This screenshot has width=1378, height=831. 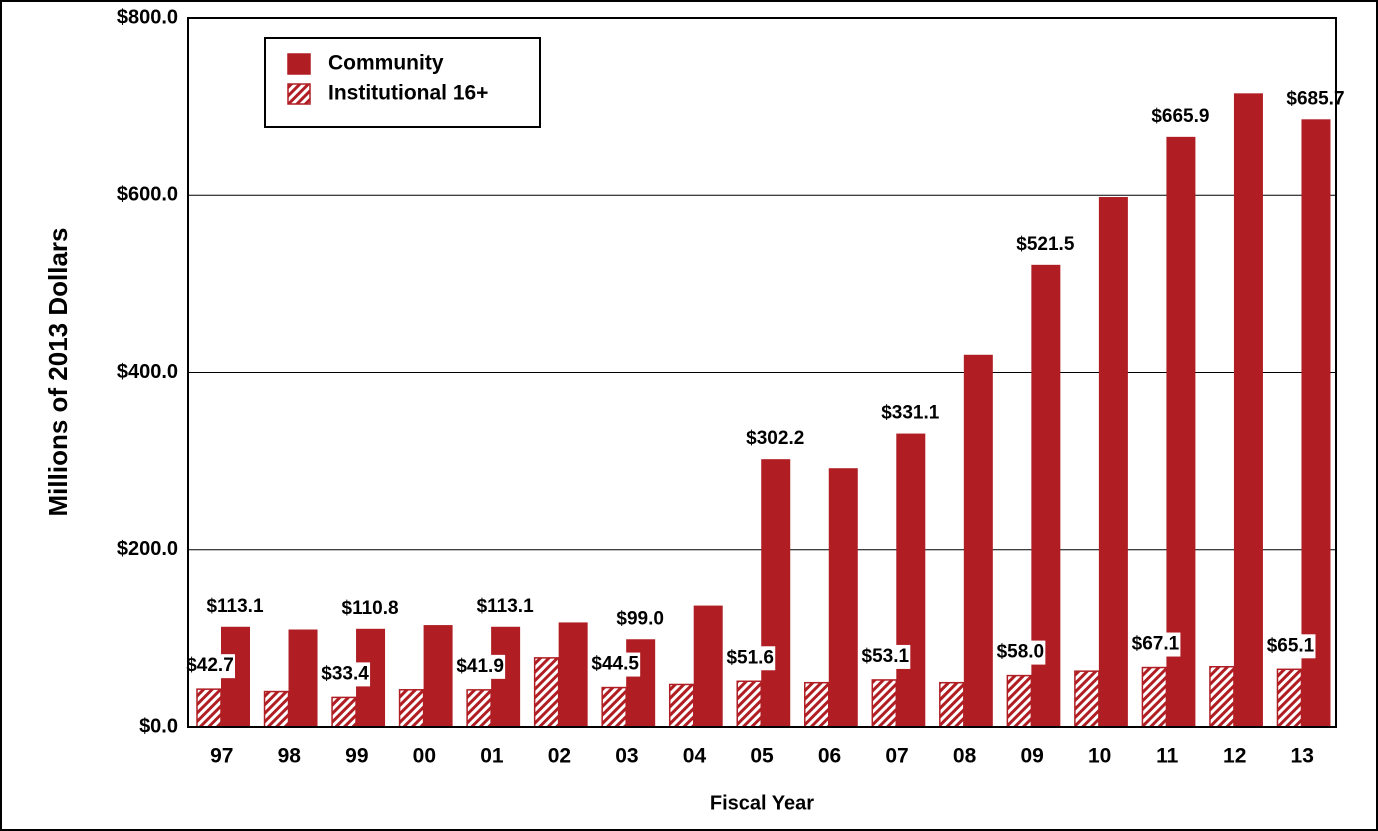 What do you see at coordinates (492, 756) in the screenshot?
I see `x-tick-label: 01` at bounding box center [492, 756].